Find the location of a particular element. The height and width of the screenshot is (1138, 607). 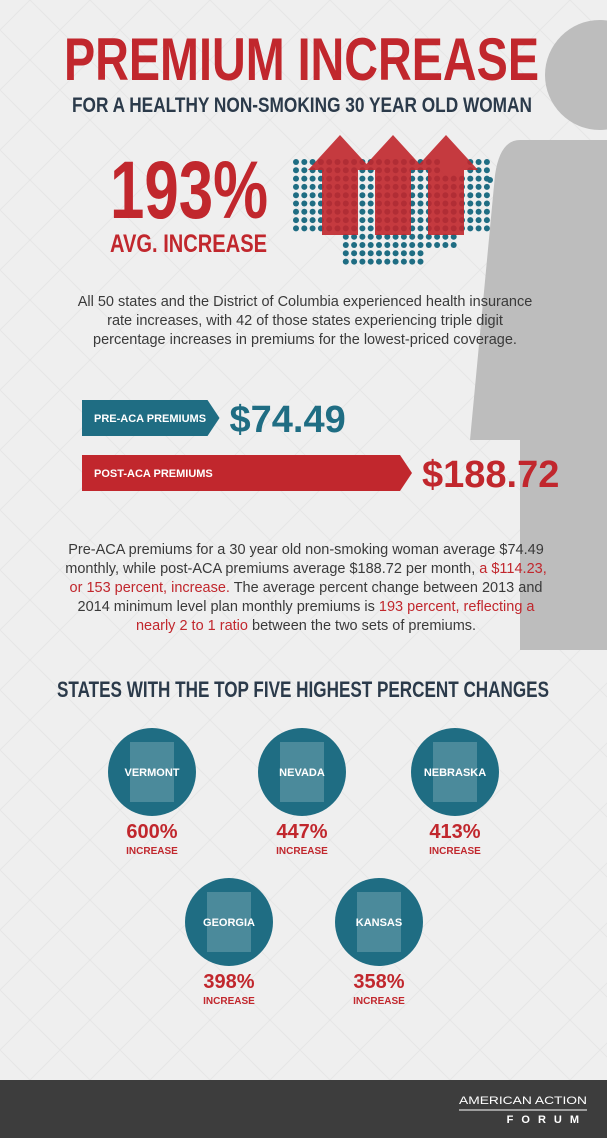

state-percent: 447% is located at coordinates (301, 832).